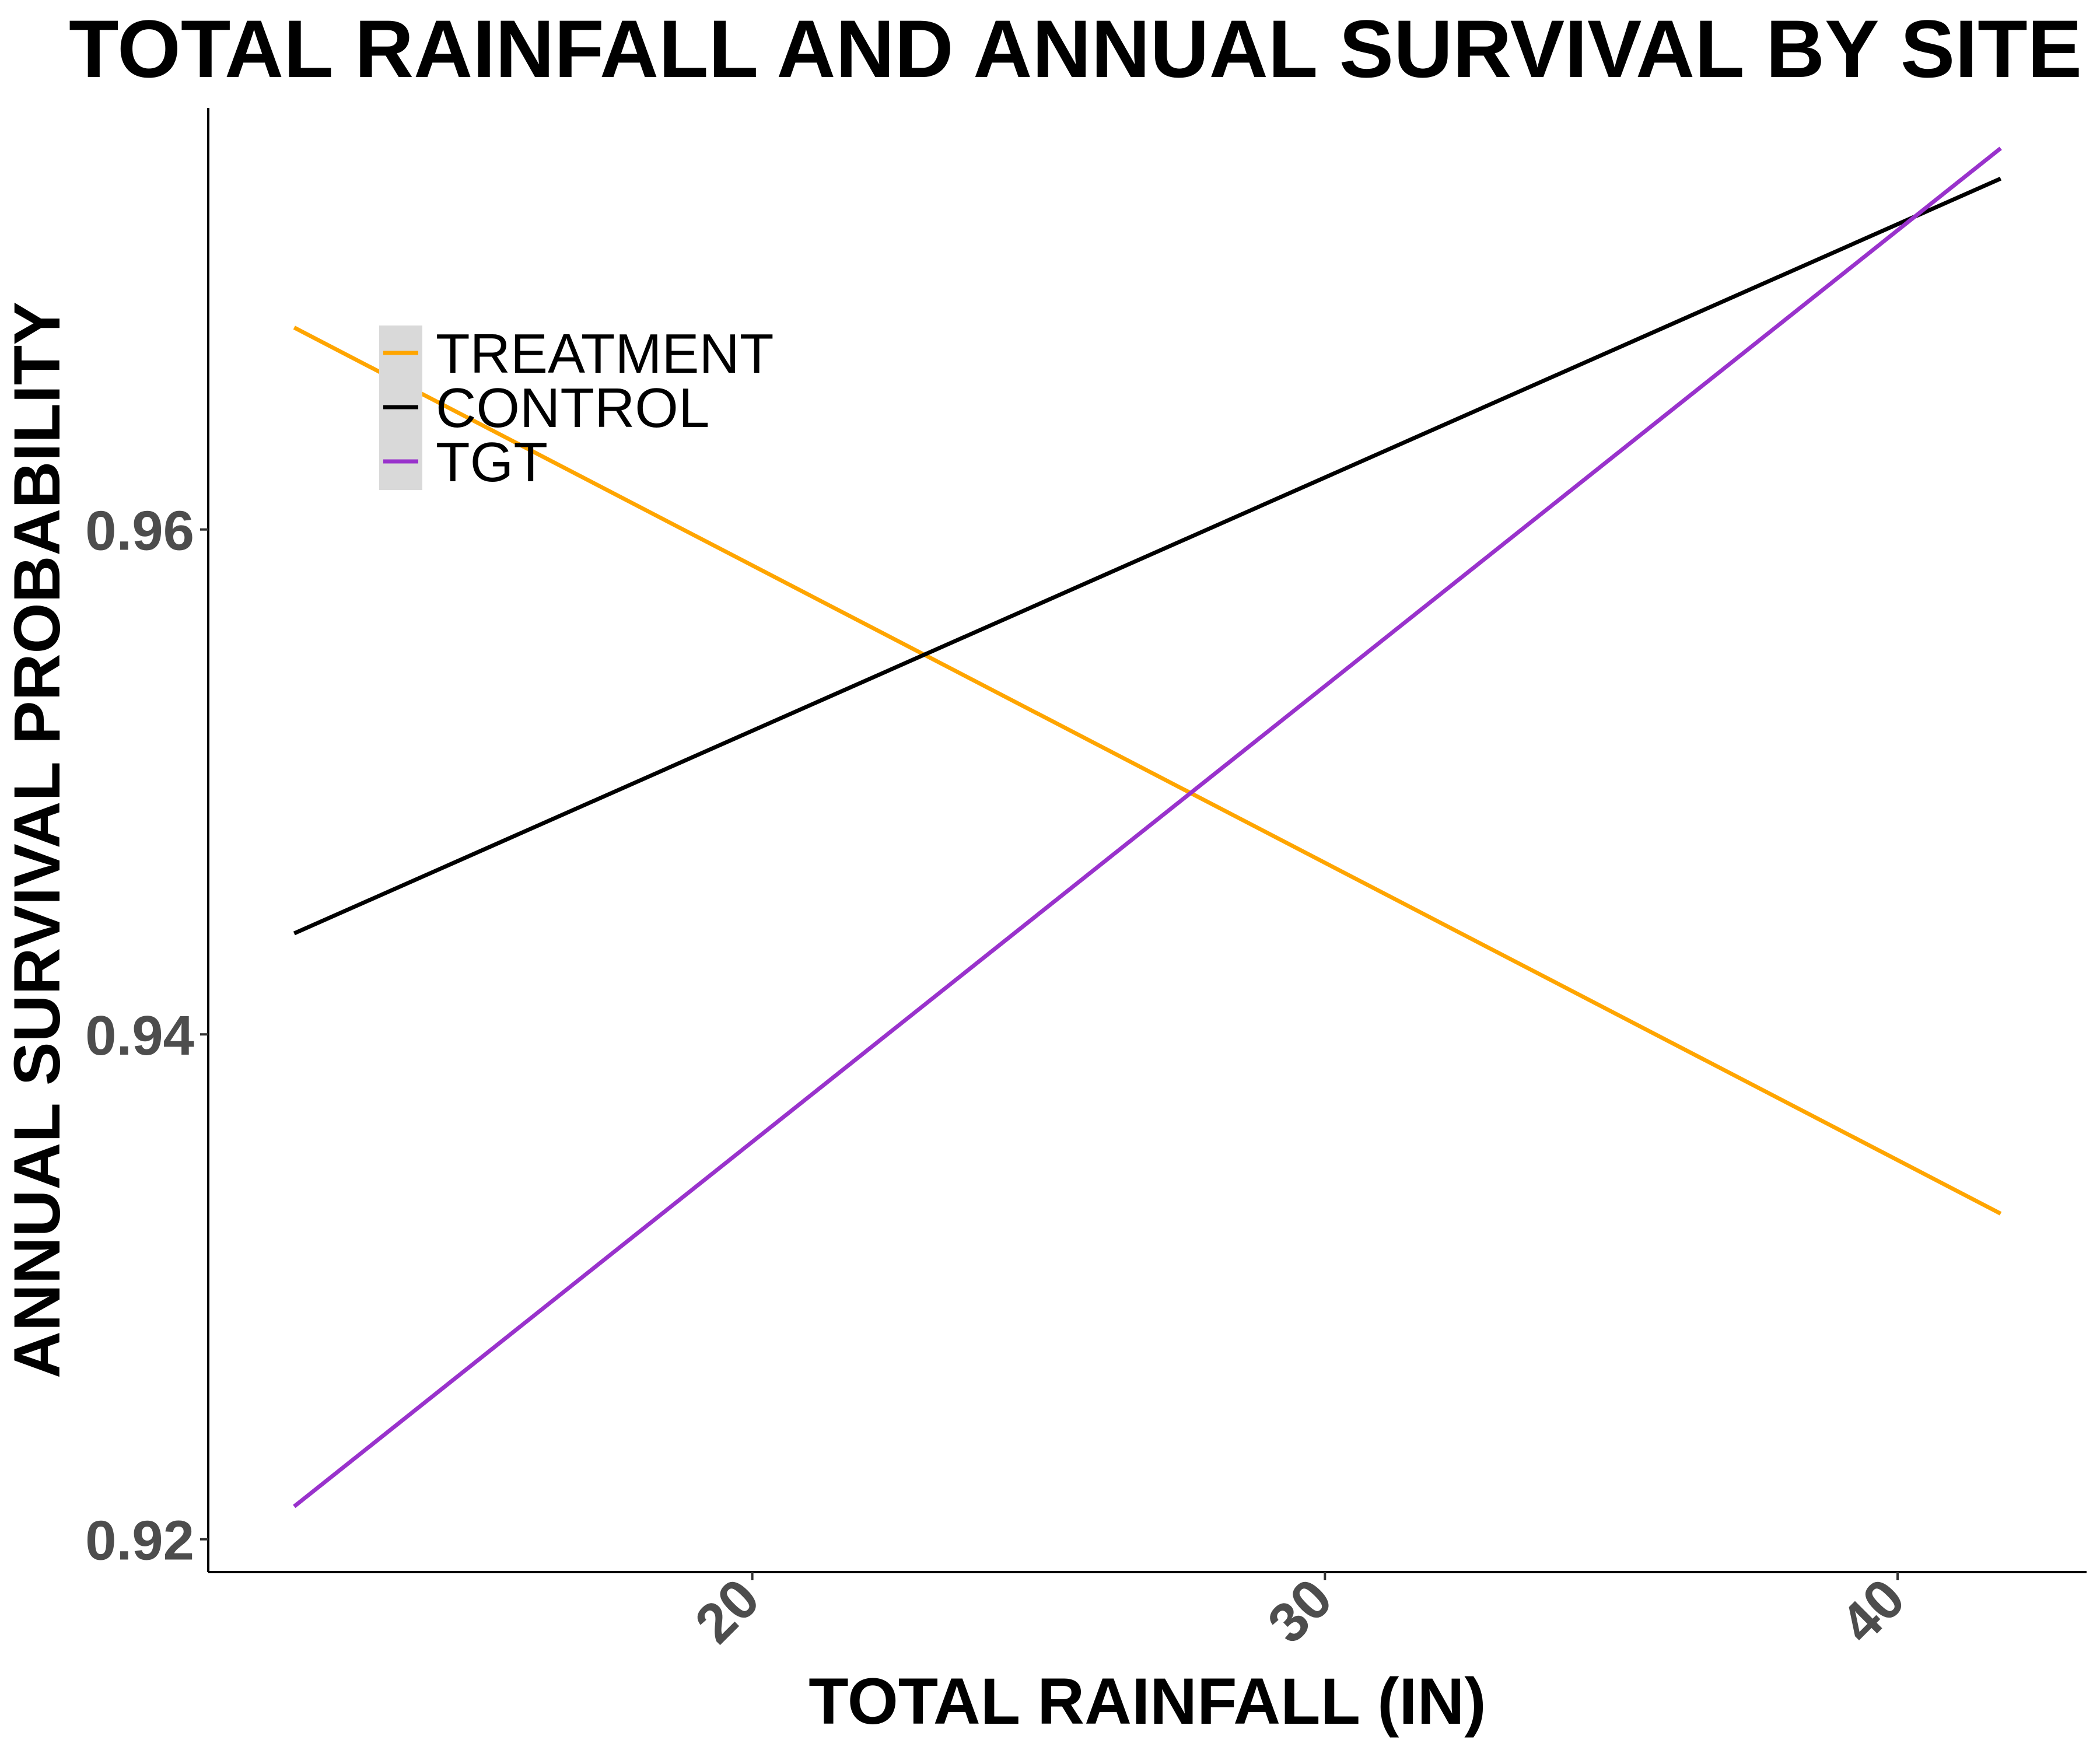 The width and height of the screenshot is (2100, 1750). I want to click on x-tick-label: 20, so click(727, 1611).